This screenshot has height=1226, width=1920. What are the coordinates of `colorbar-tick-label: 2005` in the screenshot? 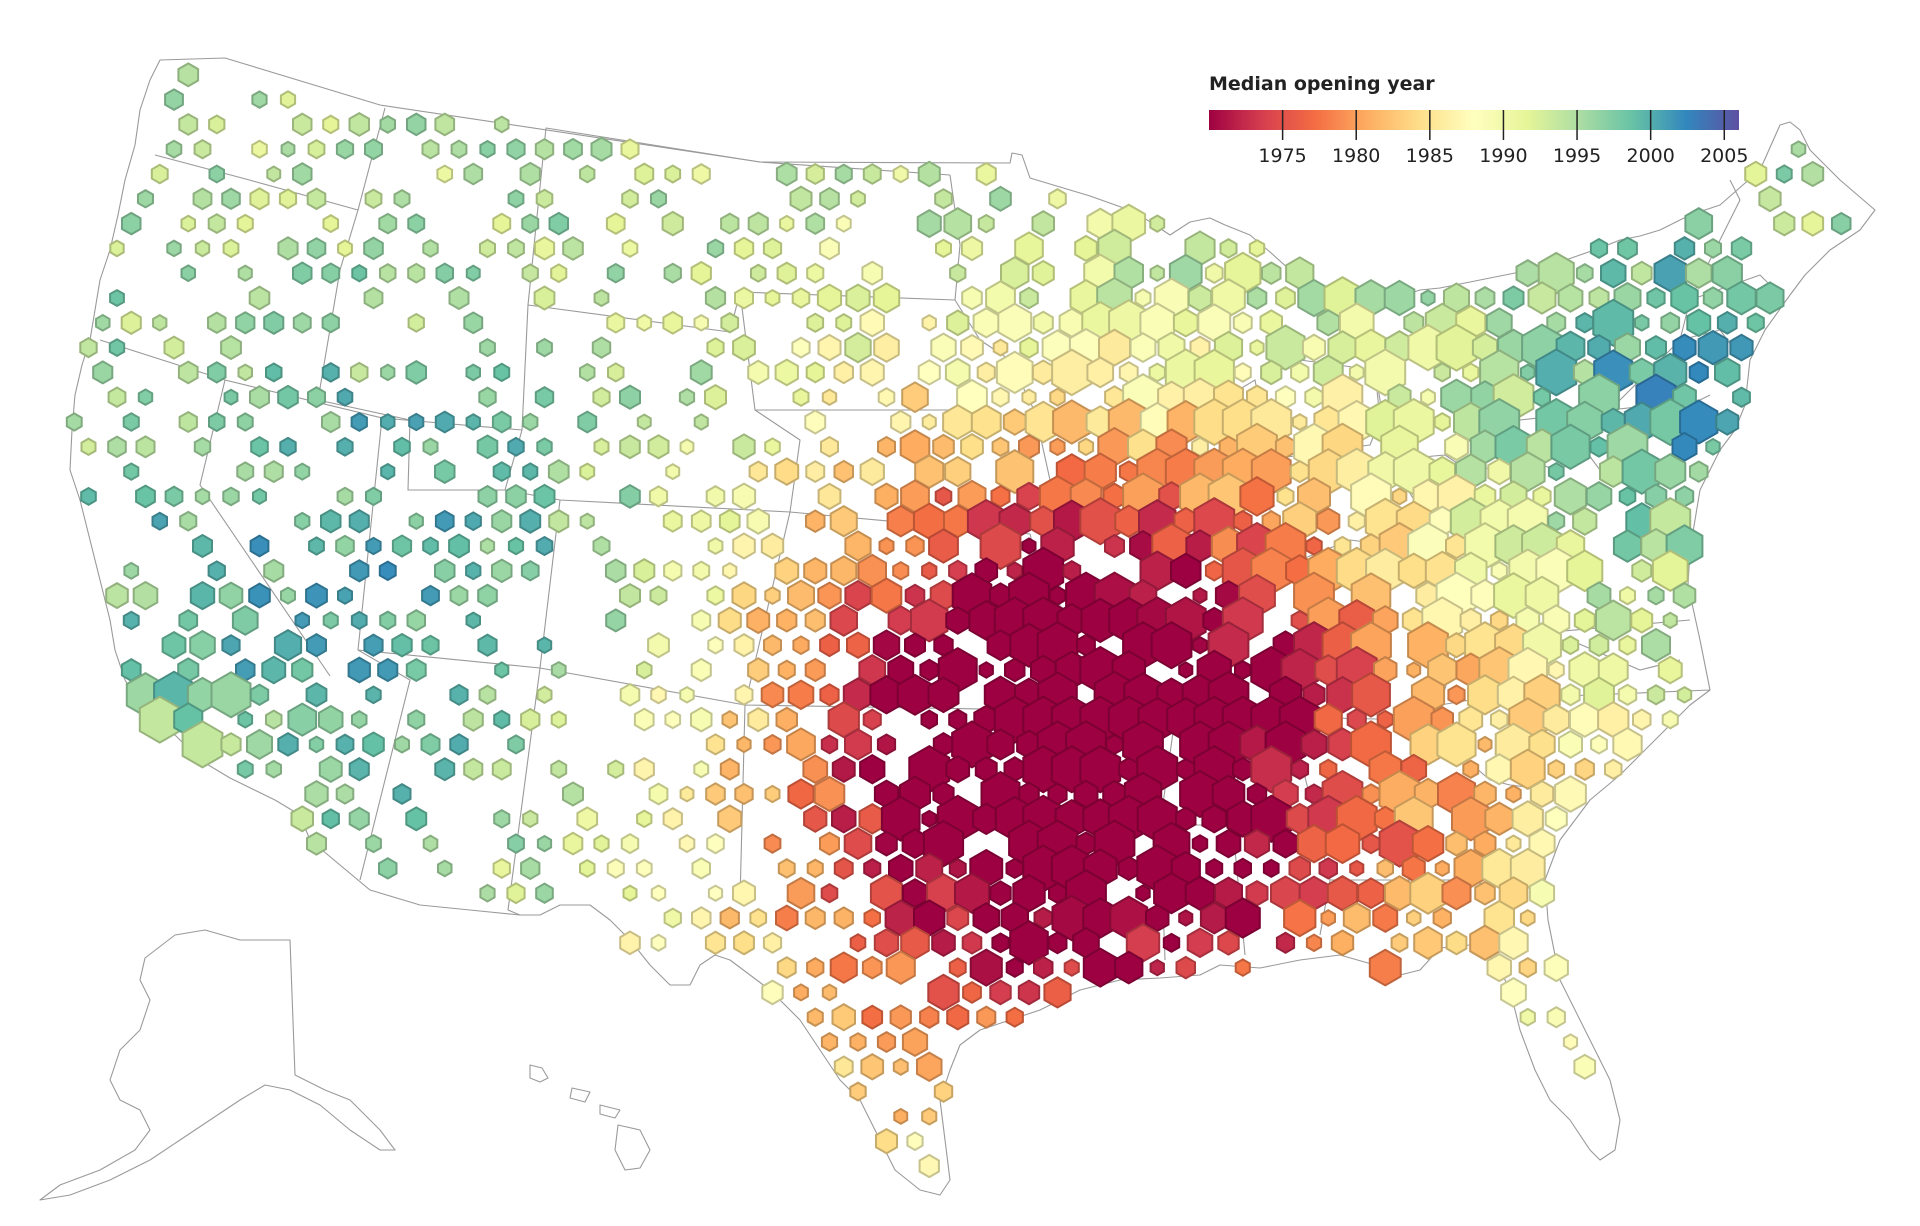 It's located at (1724, 156).